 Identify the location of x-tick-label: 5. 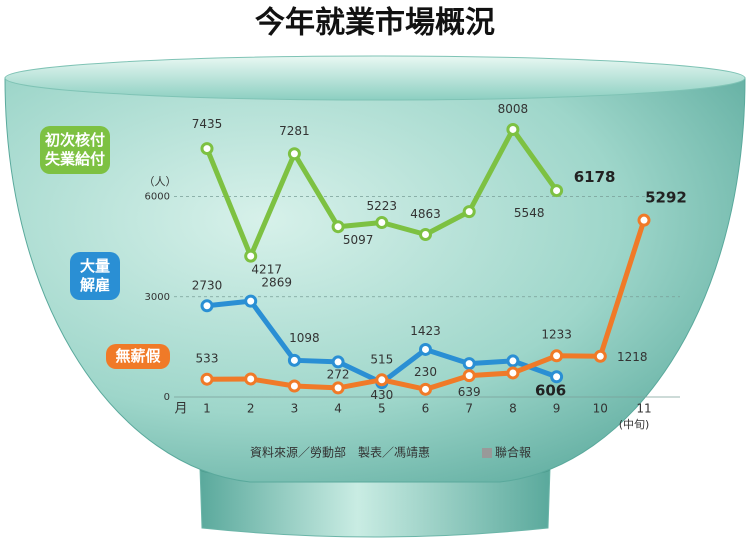
(382, 409).